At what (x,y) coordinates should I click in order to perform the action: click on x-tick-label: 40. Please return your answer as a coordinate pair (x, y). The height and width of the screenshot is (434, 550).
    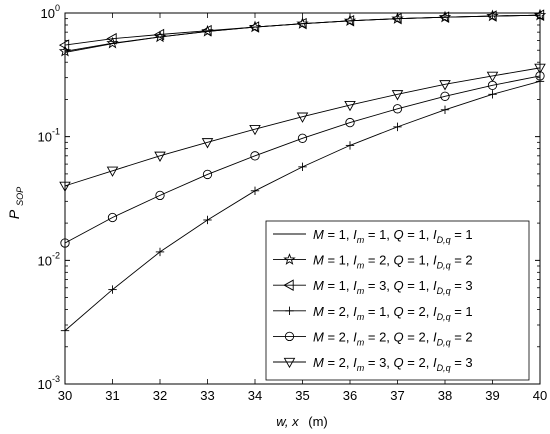
    Looking at the image, I should click on (540, 395).